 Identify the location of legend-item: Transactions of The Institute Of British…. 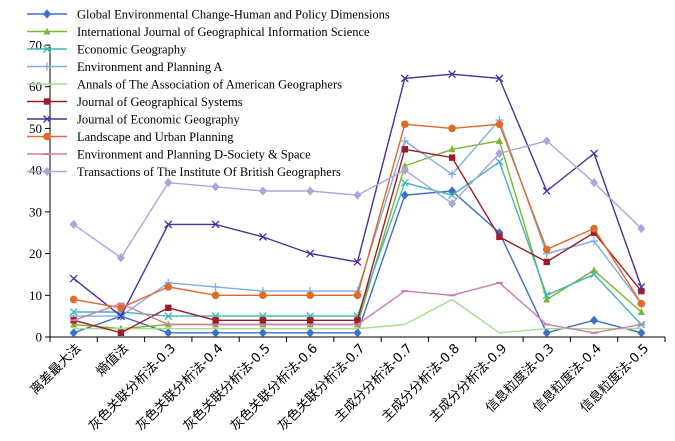
(184, 172).